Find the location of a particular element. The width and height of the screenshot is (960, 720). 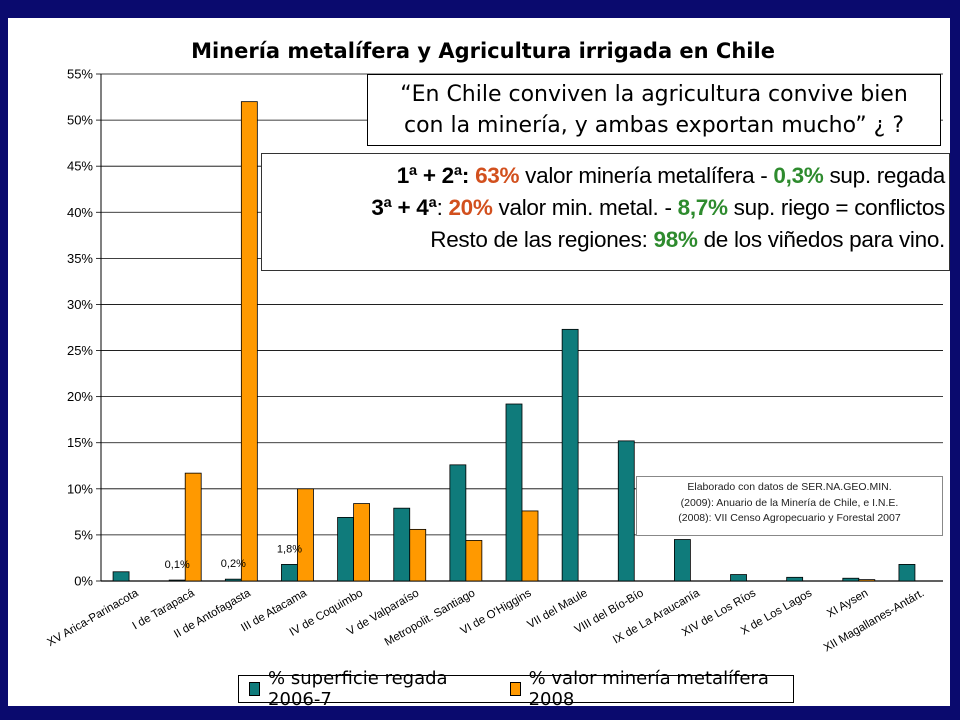

y-tick-label: 15% is located at coordinates (80, 442).